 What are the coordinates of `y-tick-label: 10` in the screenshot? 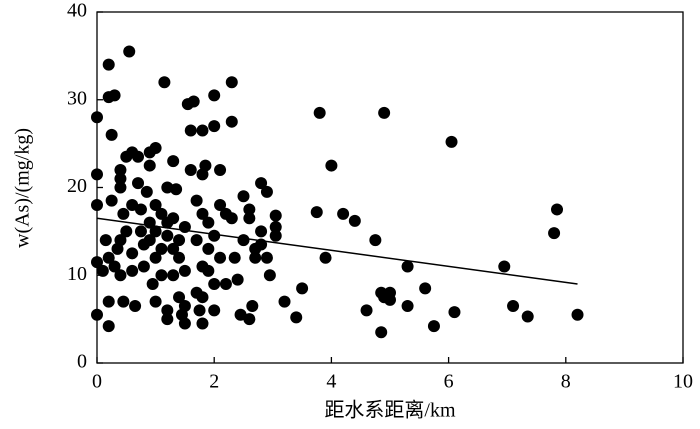 It's located at (77, 274).